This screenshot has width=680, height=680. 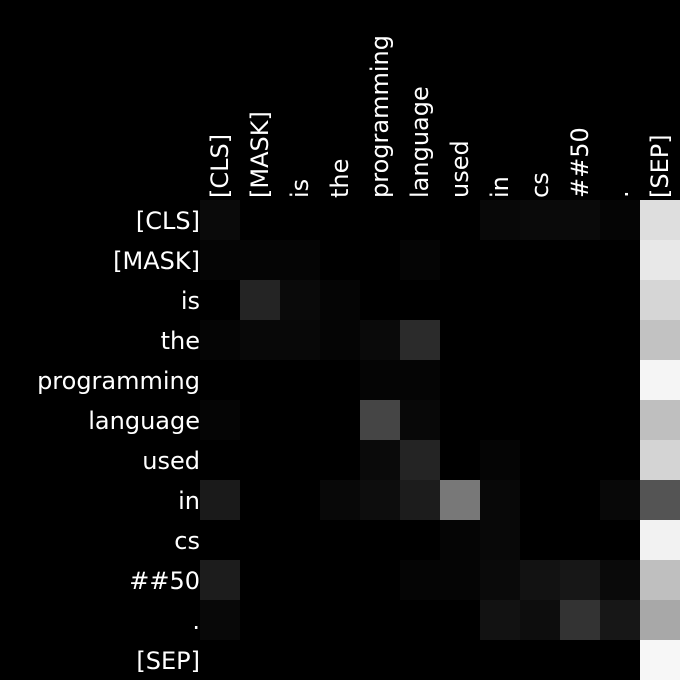 What do you see at coordinates (460, 169) in the screenshot?
I see `x-tick-label: used` at bounding box center [460, 169].